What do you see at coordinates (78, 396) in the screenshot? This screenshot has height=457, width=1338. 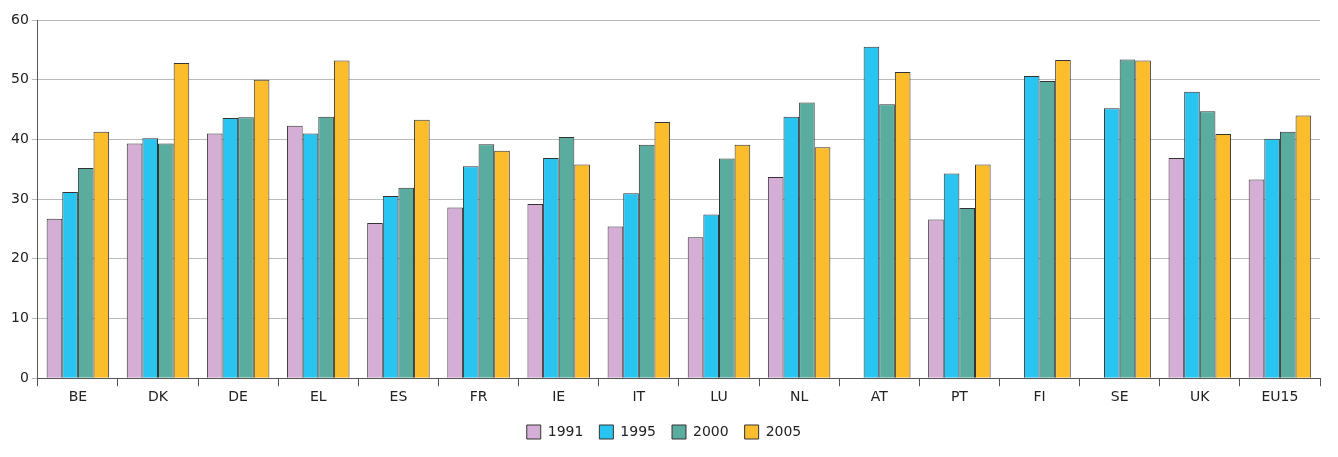 I see `x-tick-label: BE` at bounding box center [78, 396].